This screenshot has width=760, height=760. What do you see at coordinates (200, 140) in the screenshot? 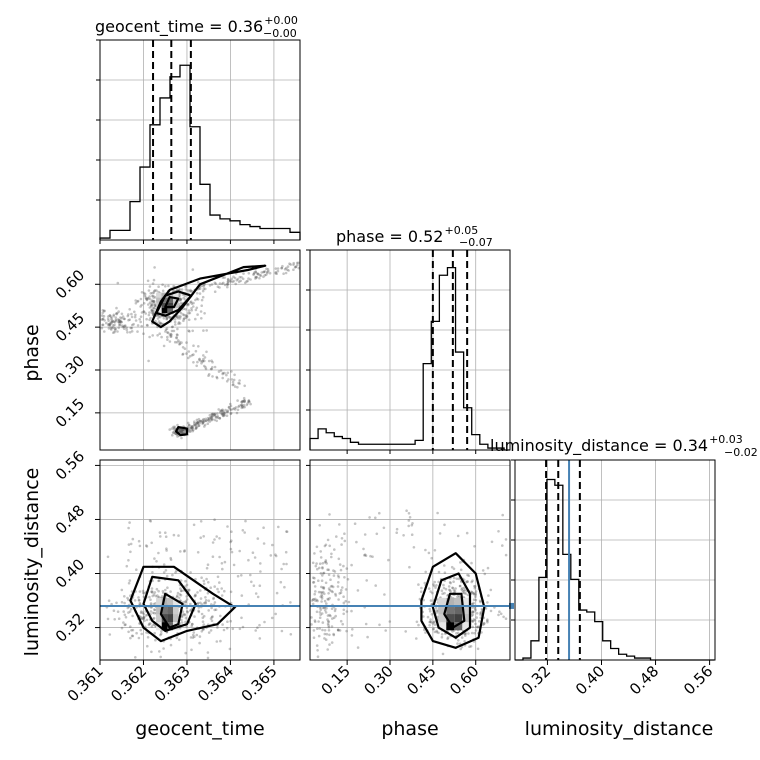
I see `panel-frame` at bounding box center [200, 140].